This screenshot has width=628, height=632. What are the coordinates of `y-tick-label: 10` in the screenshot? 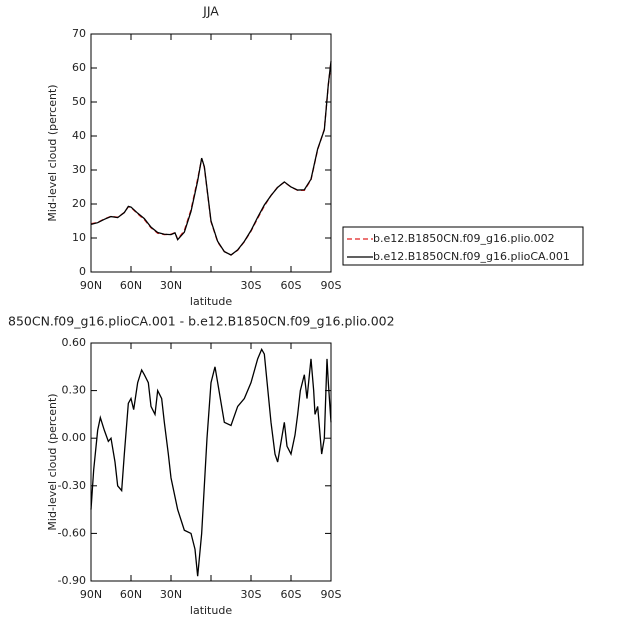 It's located at (79, 237).